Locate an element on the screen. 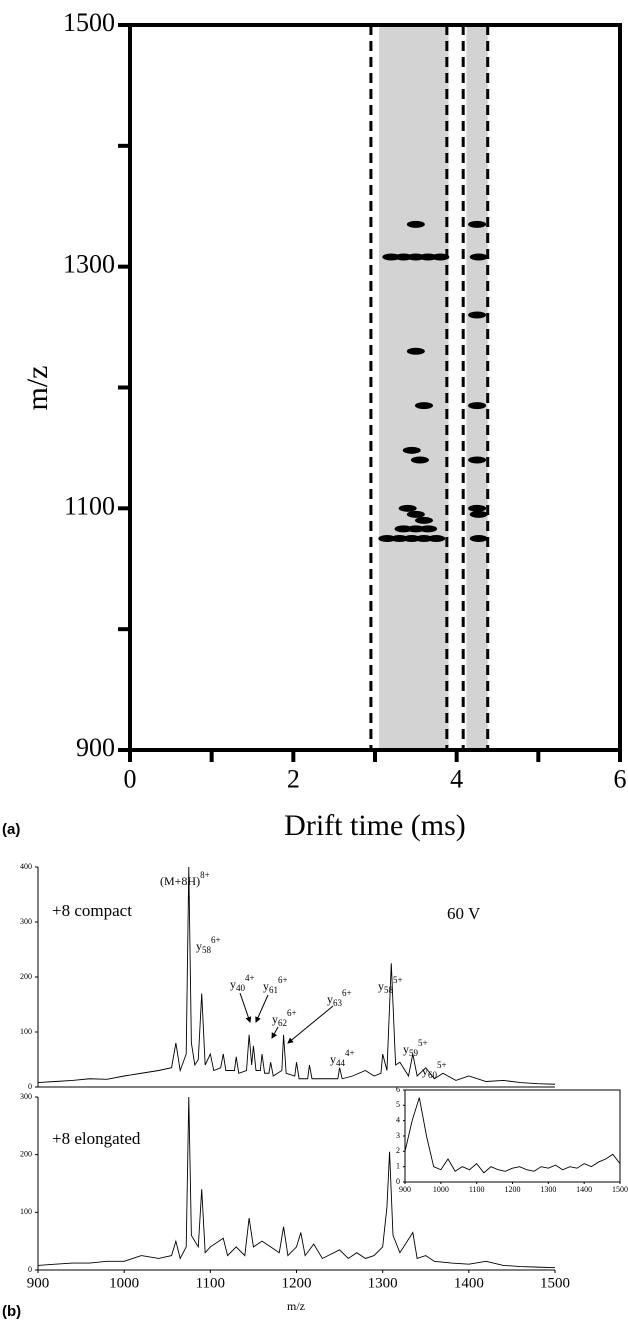  peak-label-sub: 62 is located at coordinates (282, 1023).